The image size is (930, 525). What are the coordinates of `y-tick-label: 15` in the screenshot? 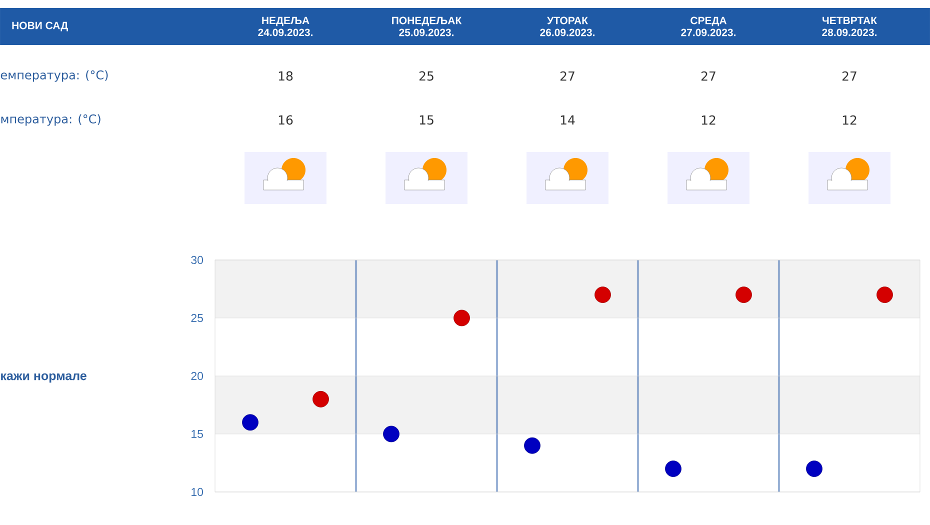 It's located at (197, 434).